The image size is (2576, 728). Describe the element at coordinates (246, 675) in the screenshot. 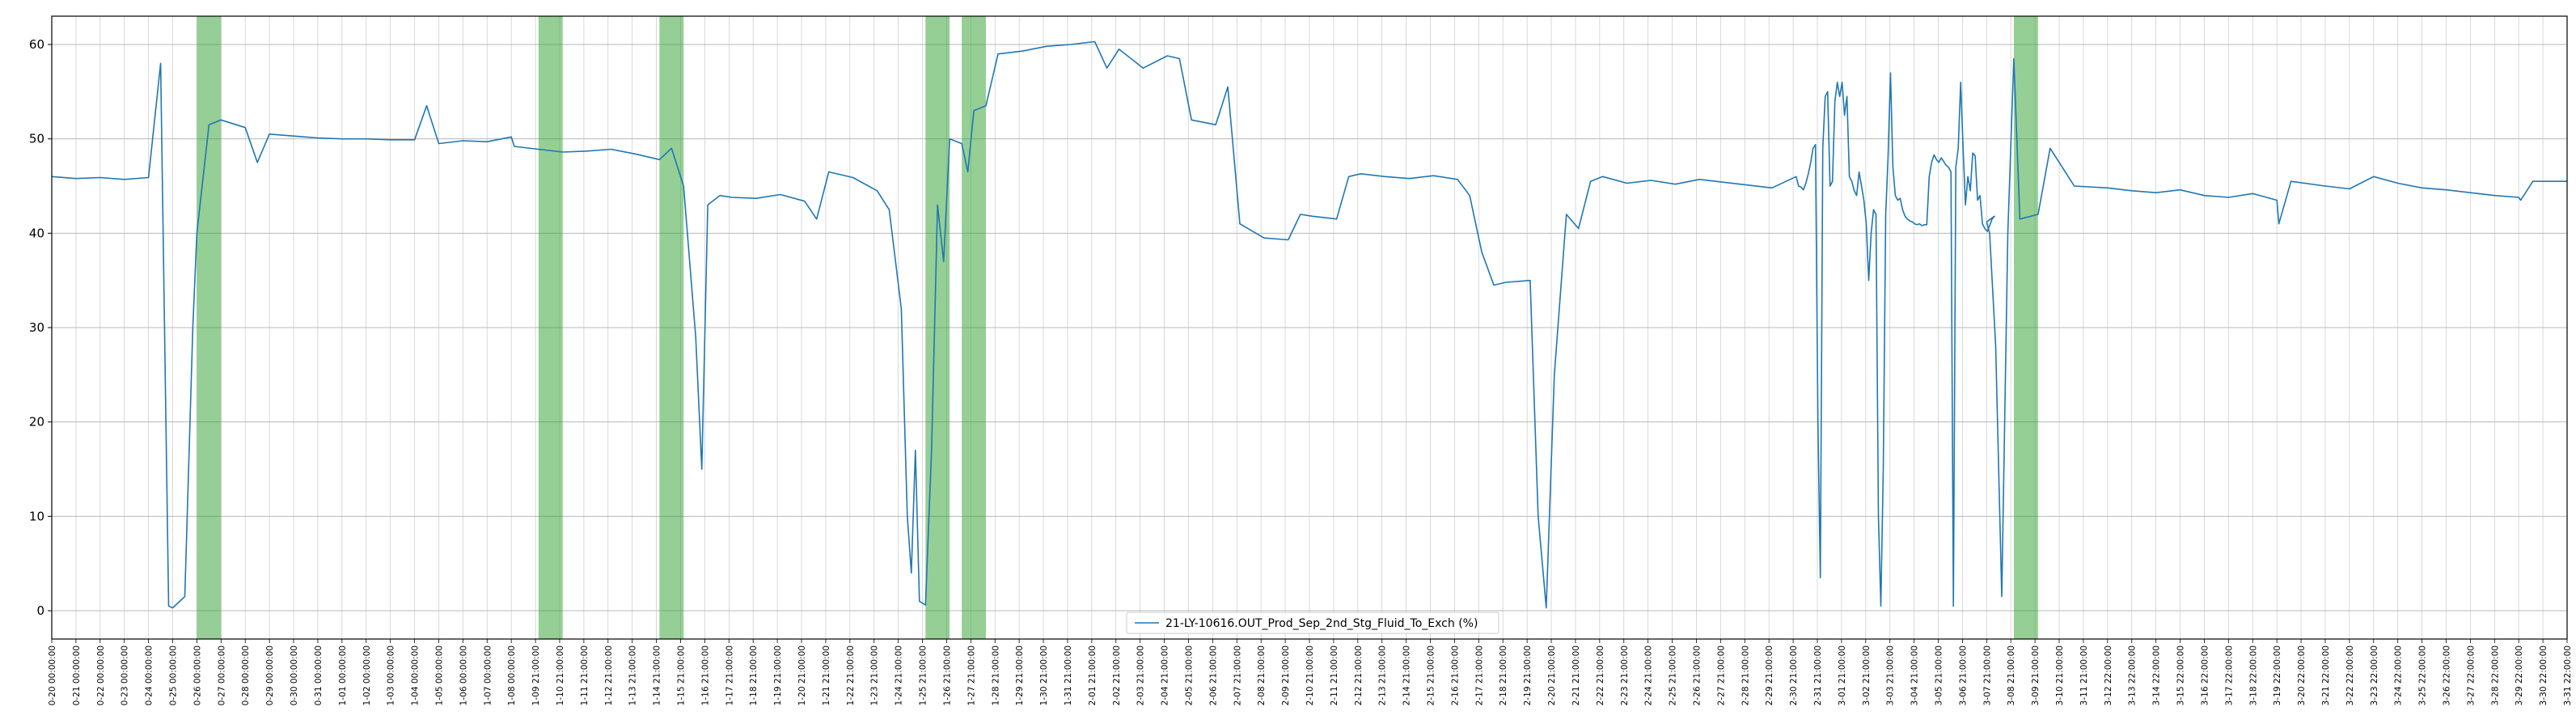

I see `x-tick-label: 0-28 00:00:00` at that location.